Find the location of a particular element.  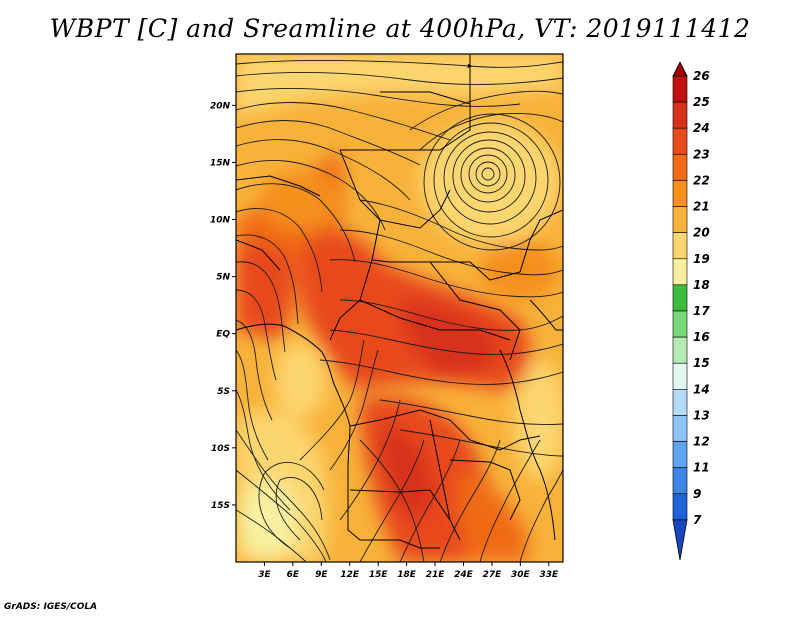

lon-label: 33E is located at coordinates (549, 575).